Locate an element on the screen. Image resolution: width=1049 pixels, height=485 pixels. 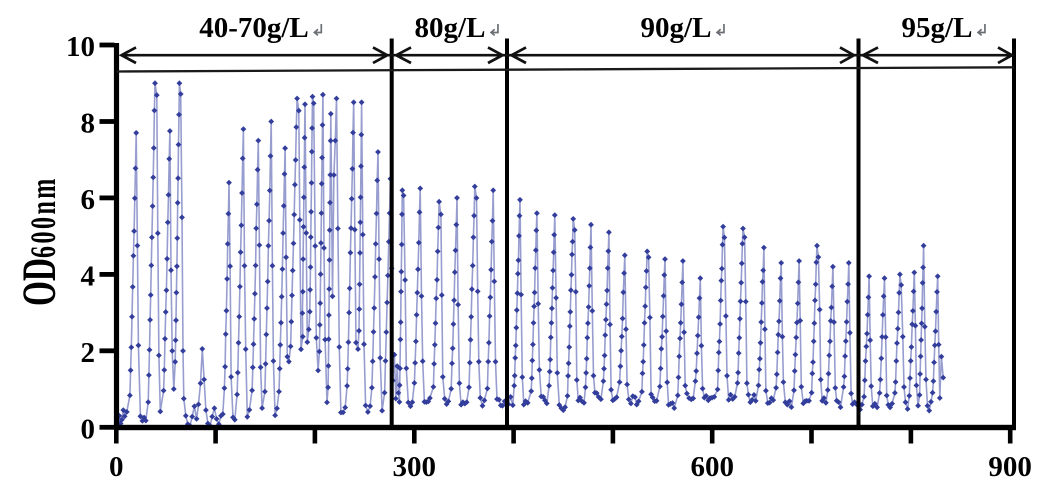
svg-text: 2 is located at coordinates (88, 353).